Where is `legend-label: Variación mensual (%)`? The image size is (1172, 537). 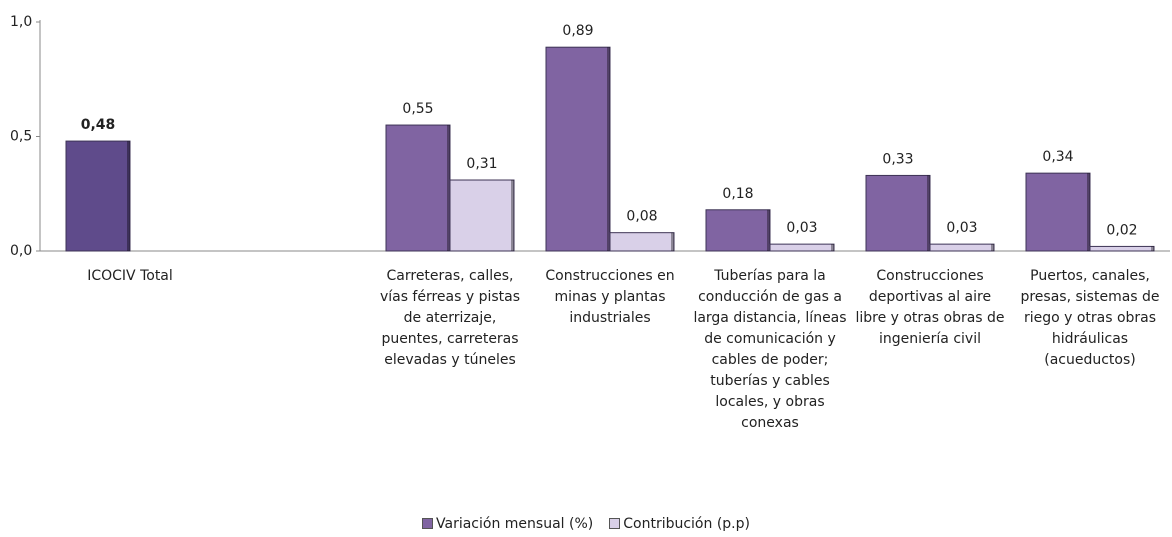
legend-label: Variación mensual (%) is located at coordinates (515, 524).